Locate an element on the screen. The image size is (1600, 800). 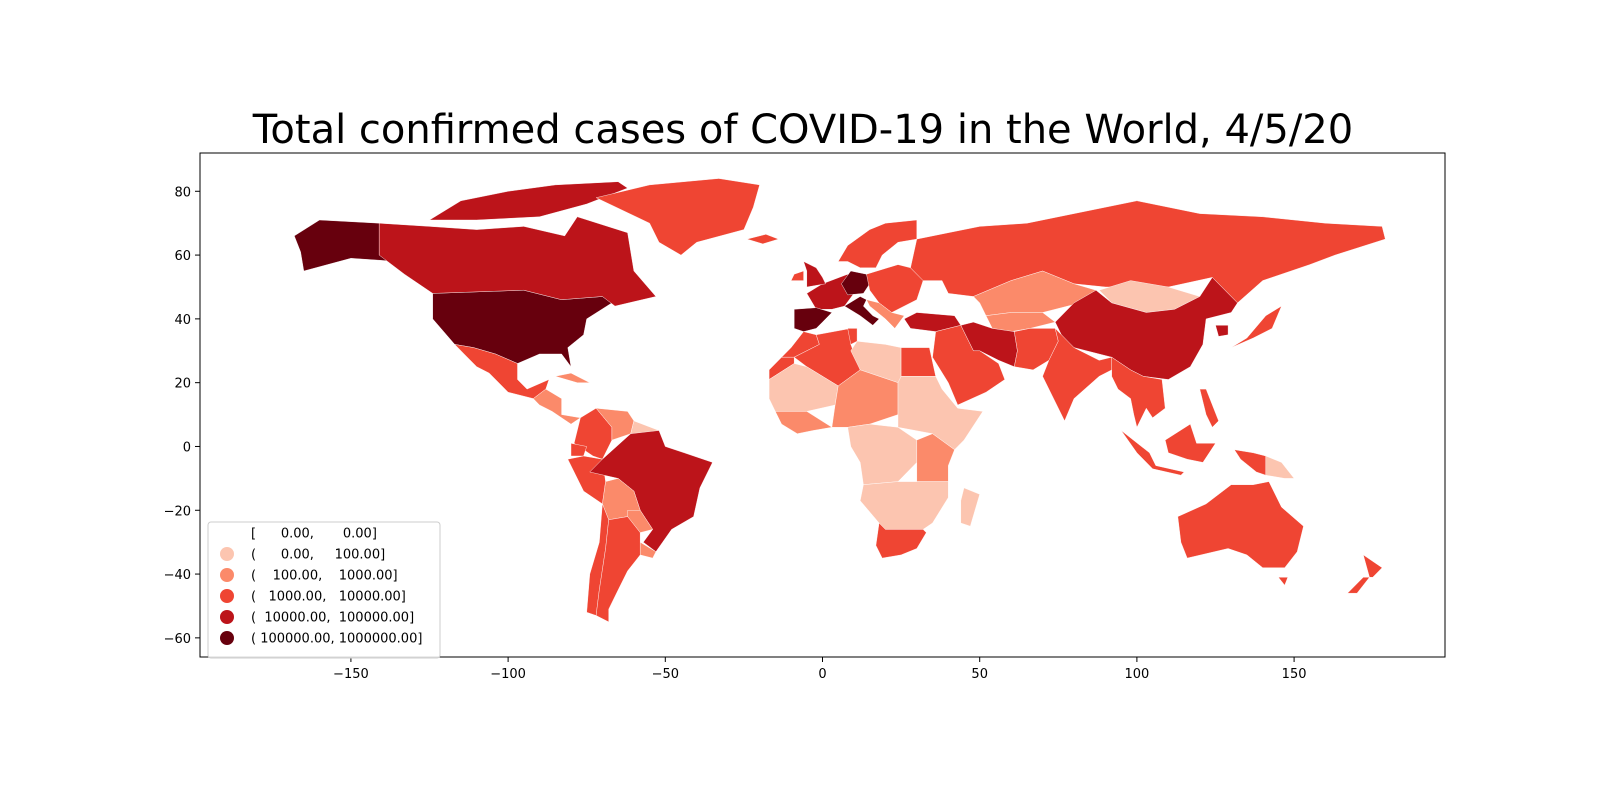
region-indonesia-sumatra-java- is located at coordinates (1153, 453).